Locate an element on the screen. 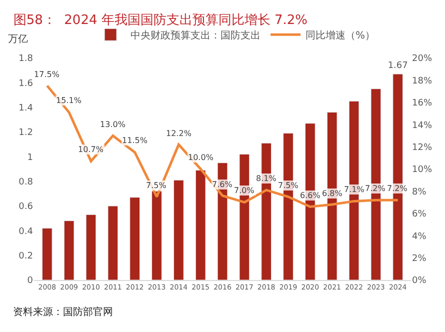  y-tick-label: 0.6 is located at coordinates (26, 207).